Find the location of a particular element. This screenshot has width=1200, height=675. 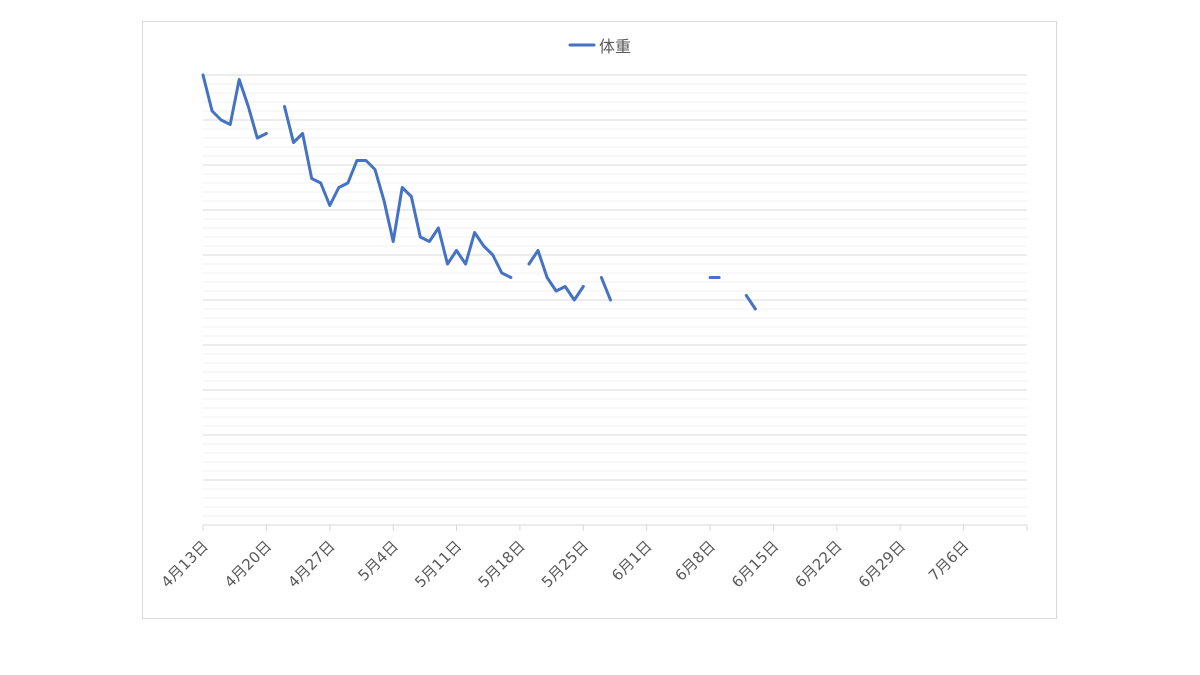

x-tick-label: 4月27日 is located at coordinates (311, 564).